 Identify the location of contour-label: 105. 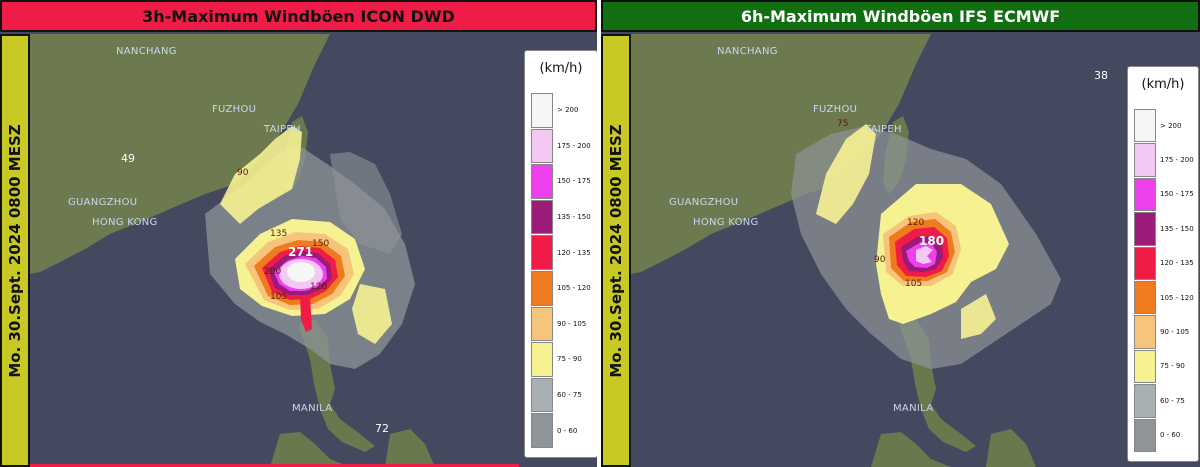
(913, 284).